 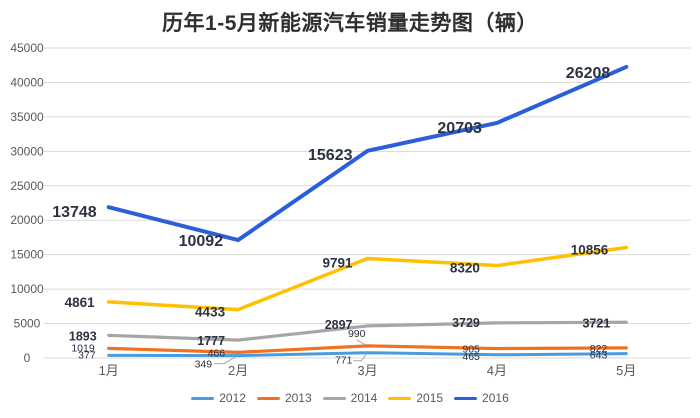 What do you see at coordinates (334, 398) in the screenshot?
I see `legend-swatch-2014` at bounding box center [334, 398].